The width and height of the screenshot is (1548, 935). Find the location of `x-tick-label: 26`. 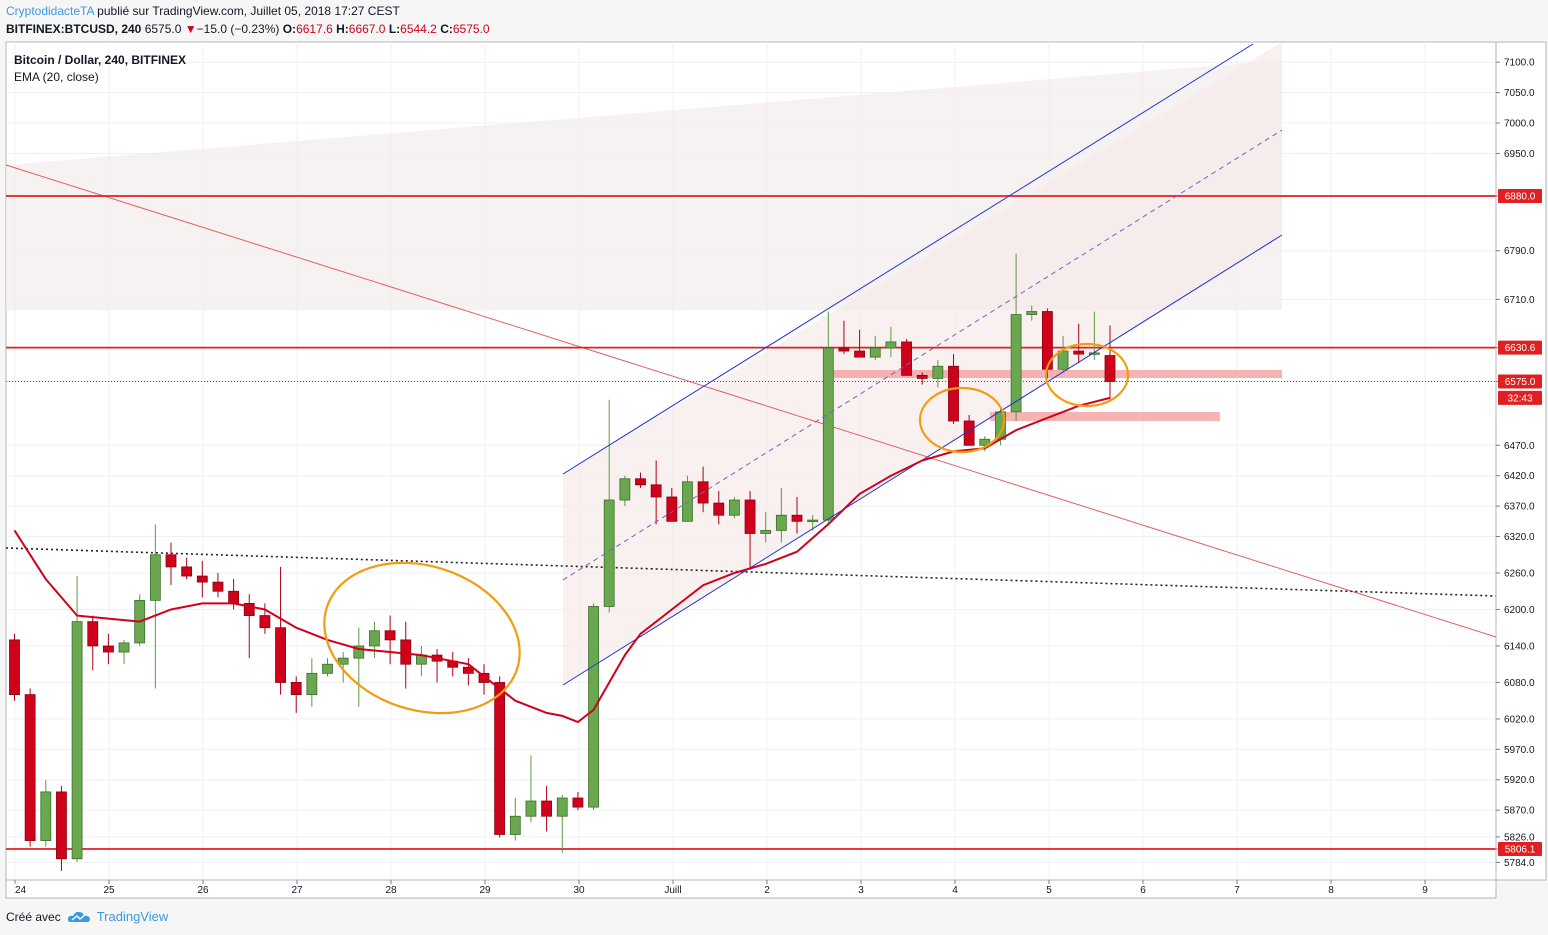

x-tick-label: 26 is located at coordinates (203, 890).